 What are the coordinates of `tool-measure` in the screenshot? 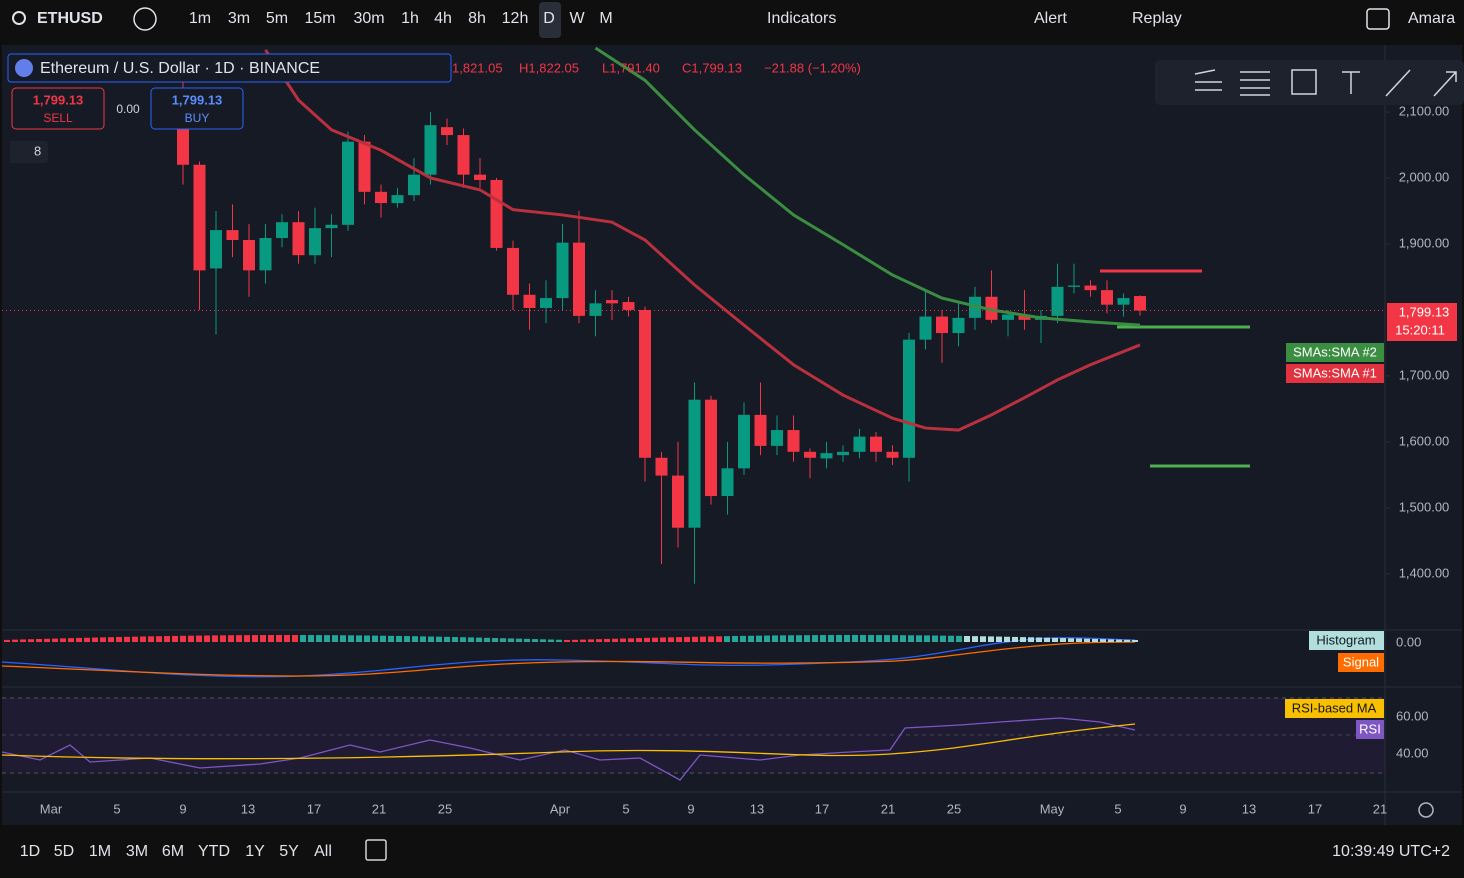 It's located at (1304, 82).